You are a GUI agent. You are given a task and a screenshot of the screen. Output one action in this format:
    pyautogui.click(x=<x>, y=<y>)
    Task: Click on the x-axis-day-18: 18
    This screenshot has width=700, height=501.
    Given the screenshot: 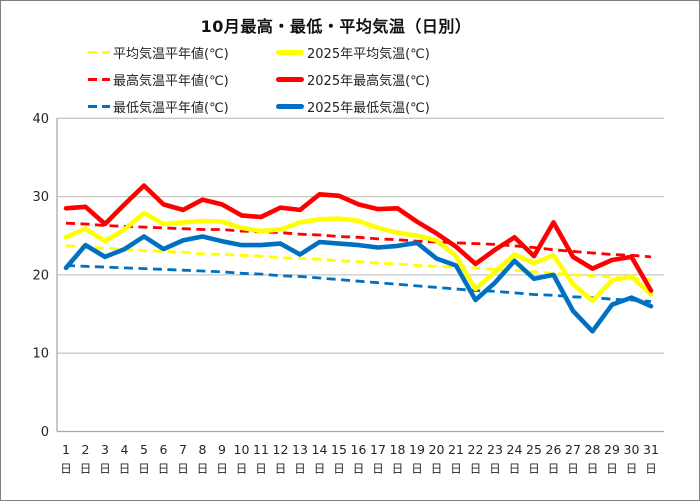 What is the action you would take?
    pyautogui.click(x=398, y=449)
    